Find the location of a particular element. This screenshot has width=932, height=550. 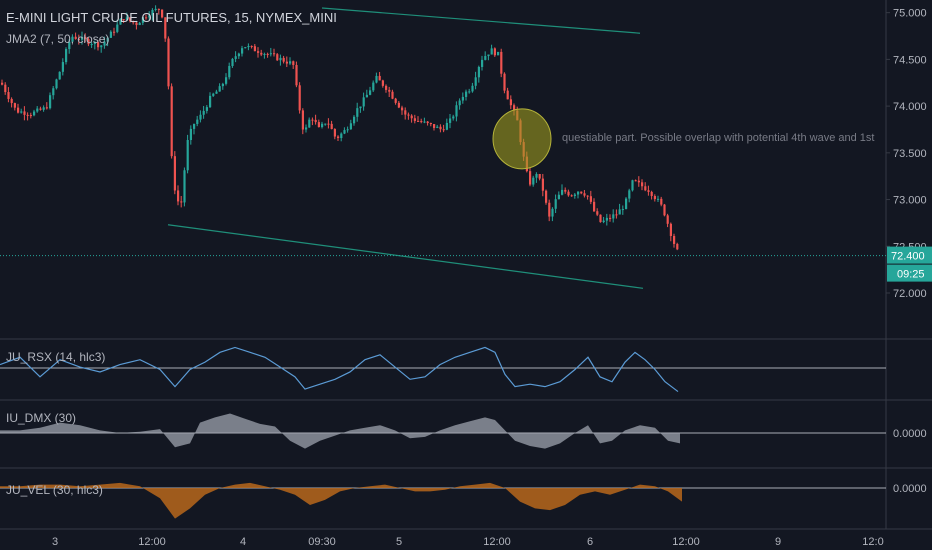

price-tick-label: 74.500 is located at coordinates (910, 60).